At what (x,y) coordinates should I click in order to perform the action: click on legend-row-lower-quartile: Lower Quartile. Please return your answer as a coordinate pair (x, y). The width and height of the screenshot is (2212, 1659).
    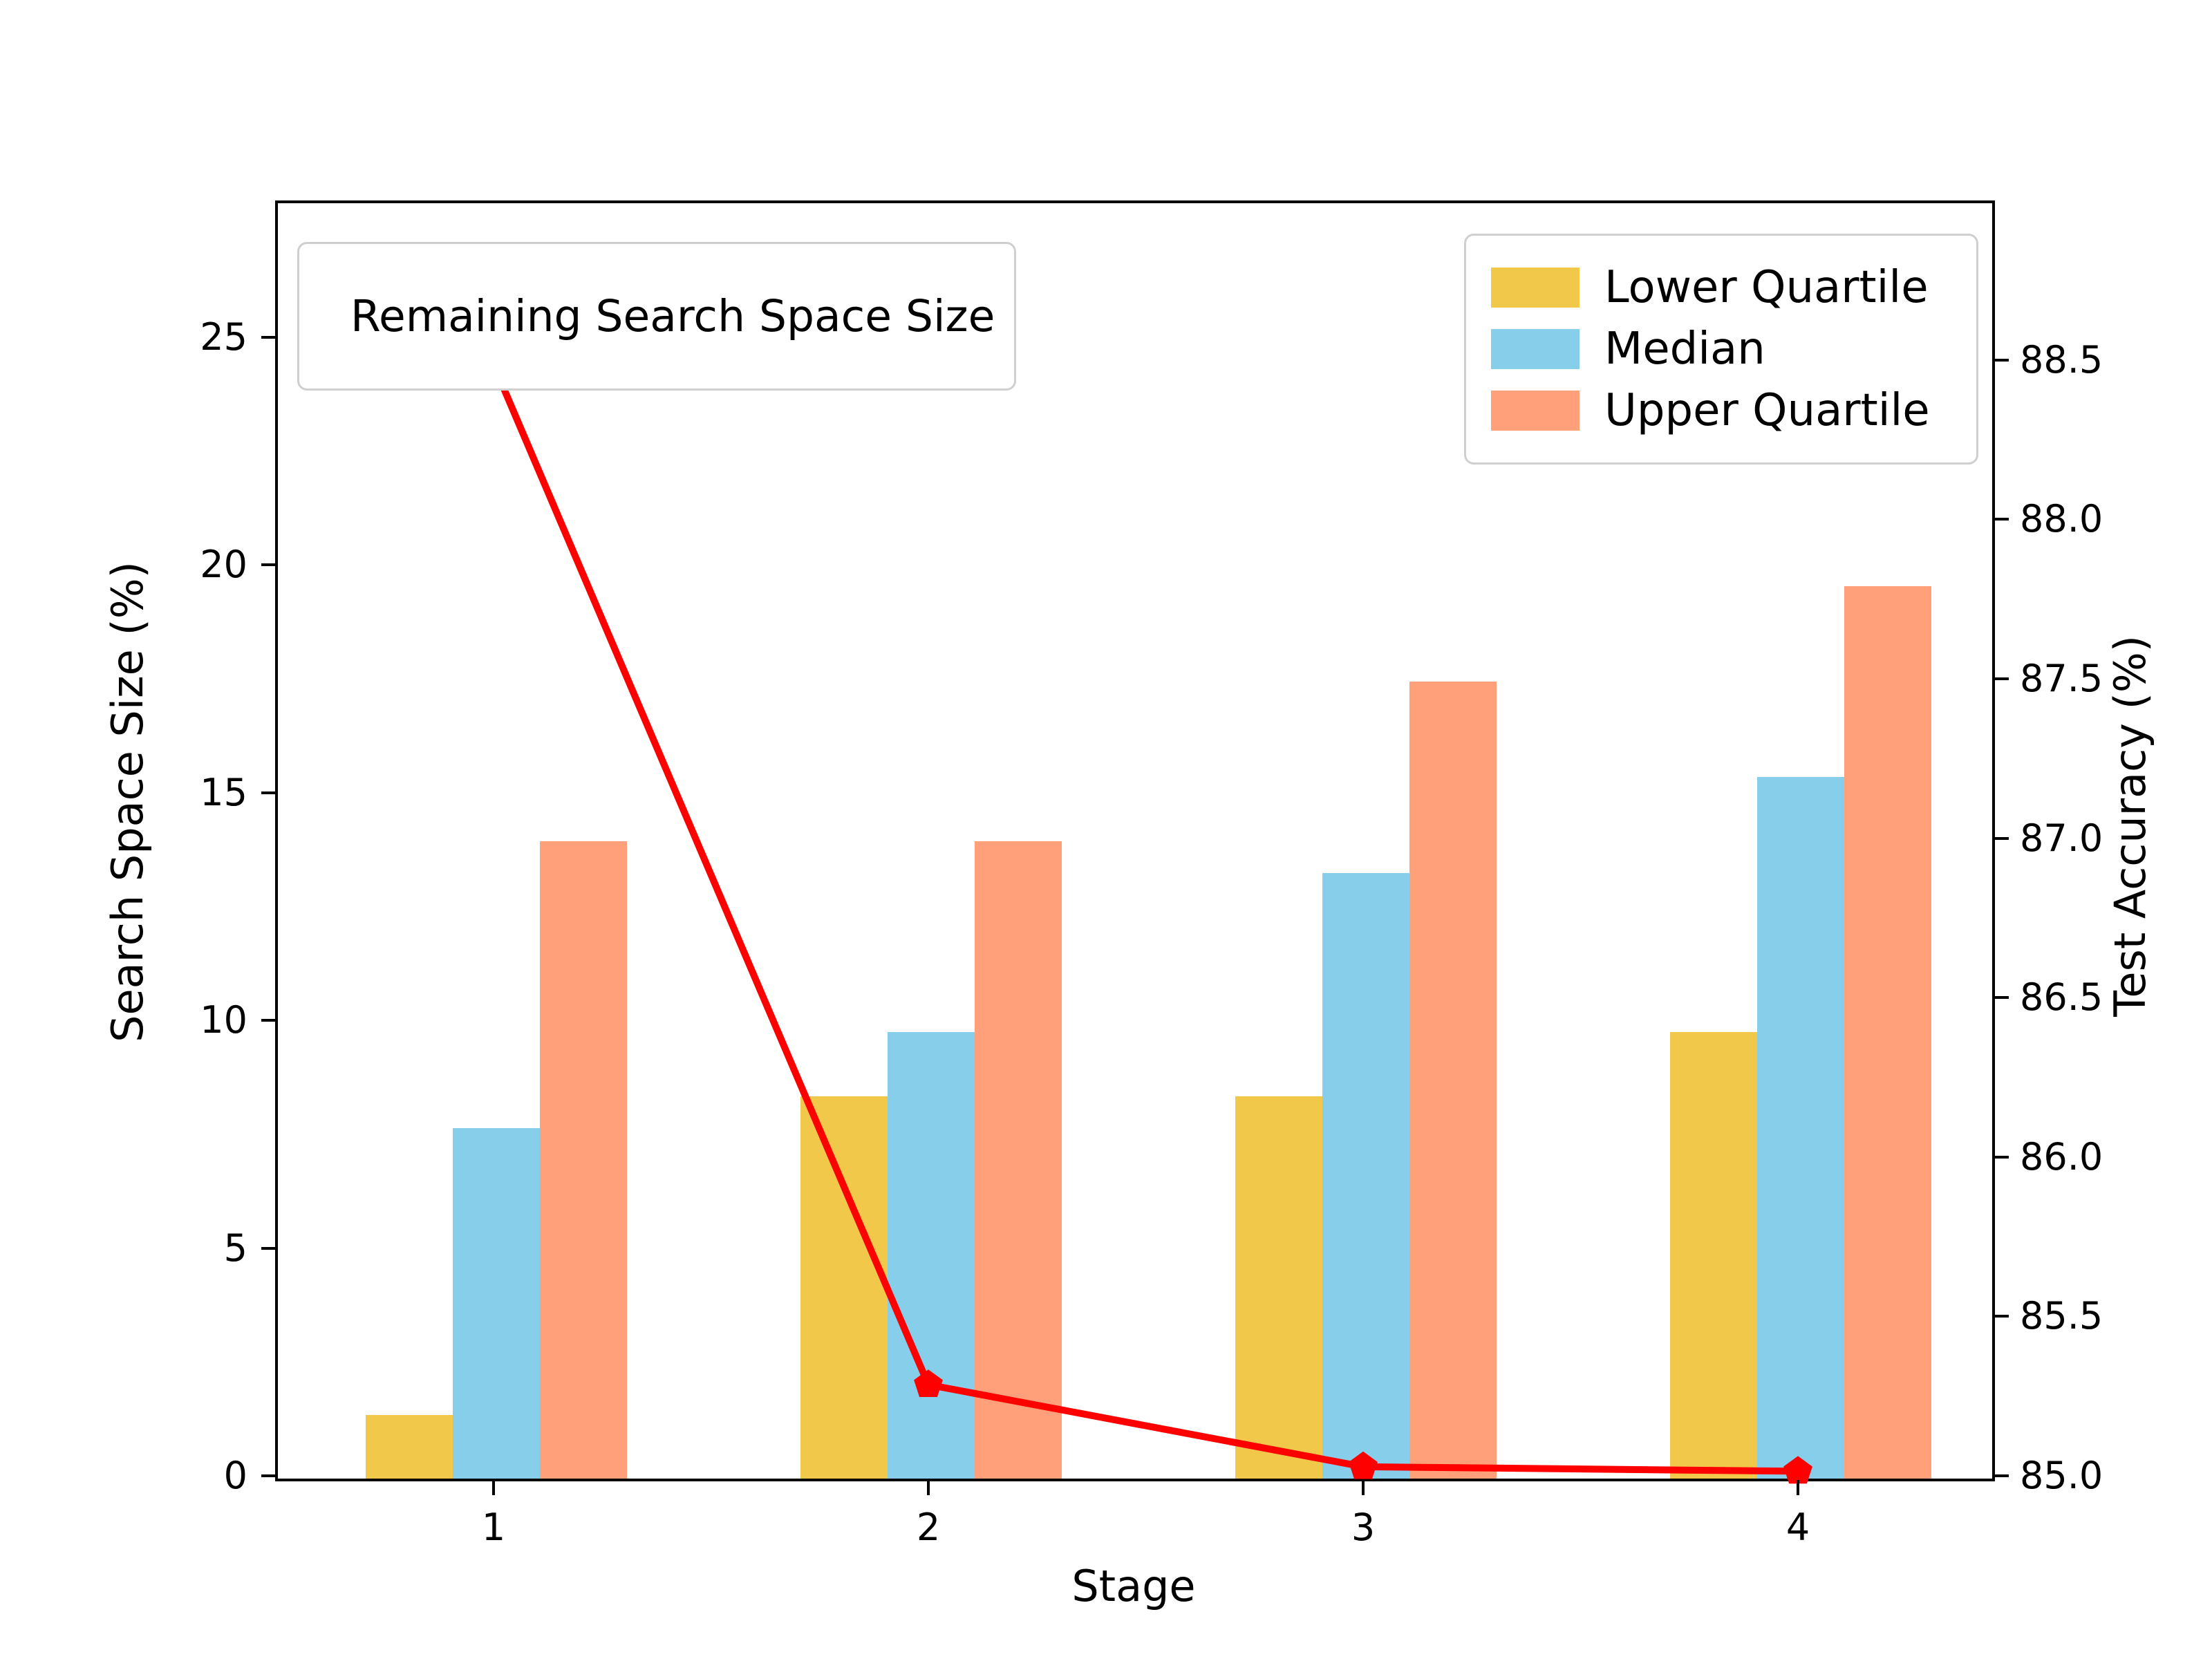
    Looking at the image, I should click on (1721, 287).